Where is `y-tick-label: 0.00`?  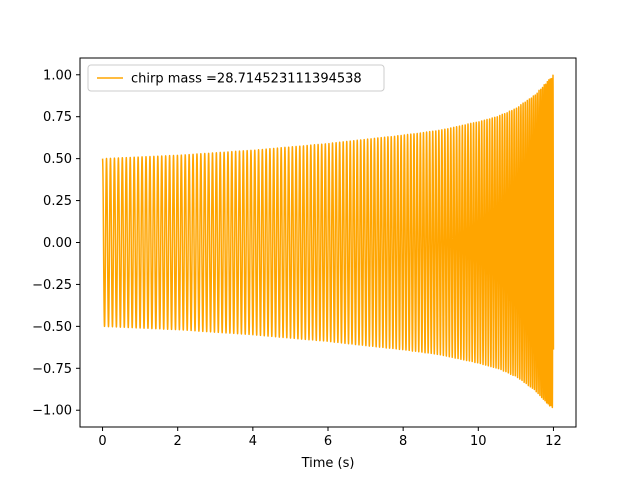 y-tick-label: 0.00 is located at coordinates (57, 243).